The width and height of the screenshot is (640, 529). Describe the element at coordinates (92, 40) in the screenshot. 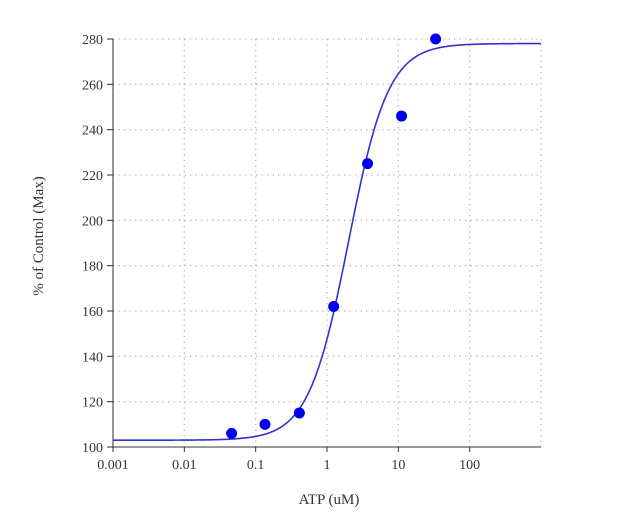

I see `y-tick-label: 280` at that location.